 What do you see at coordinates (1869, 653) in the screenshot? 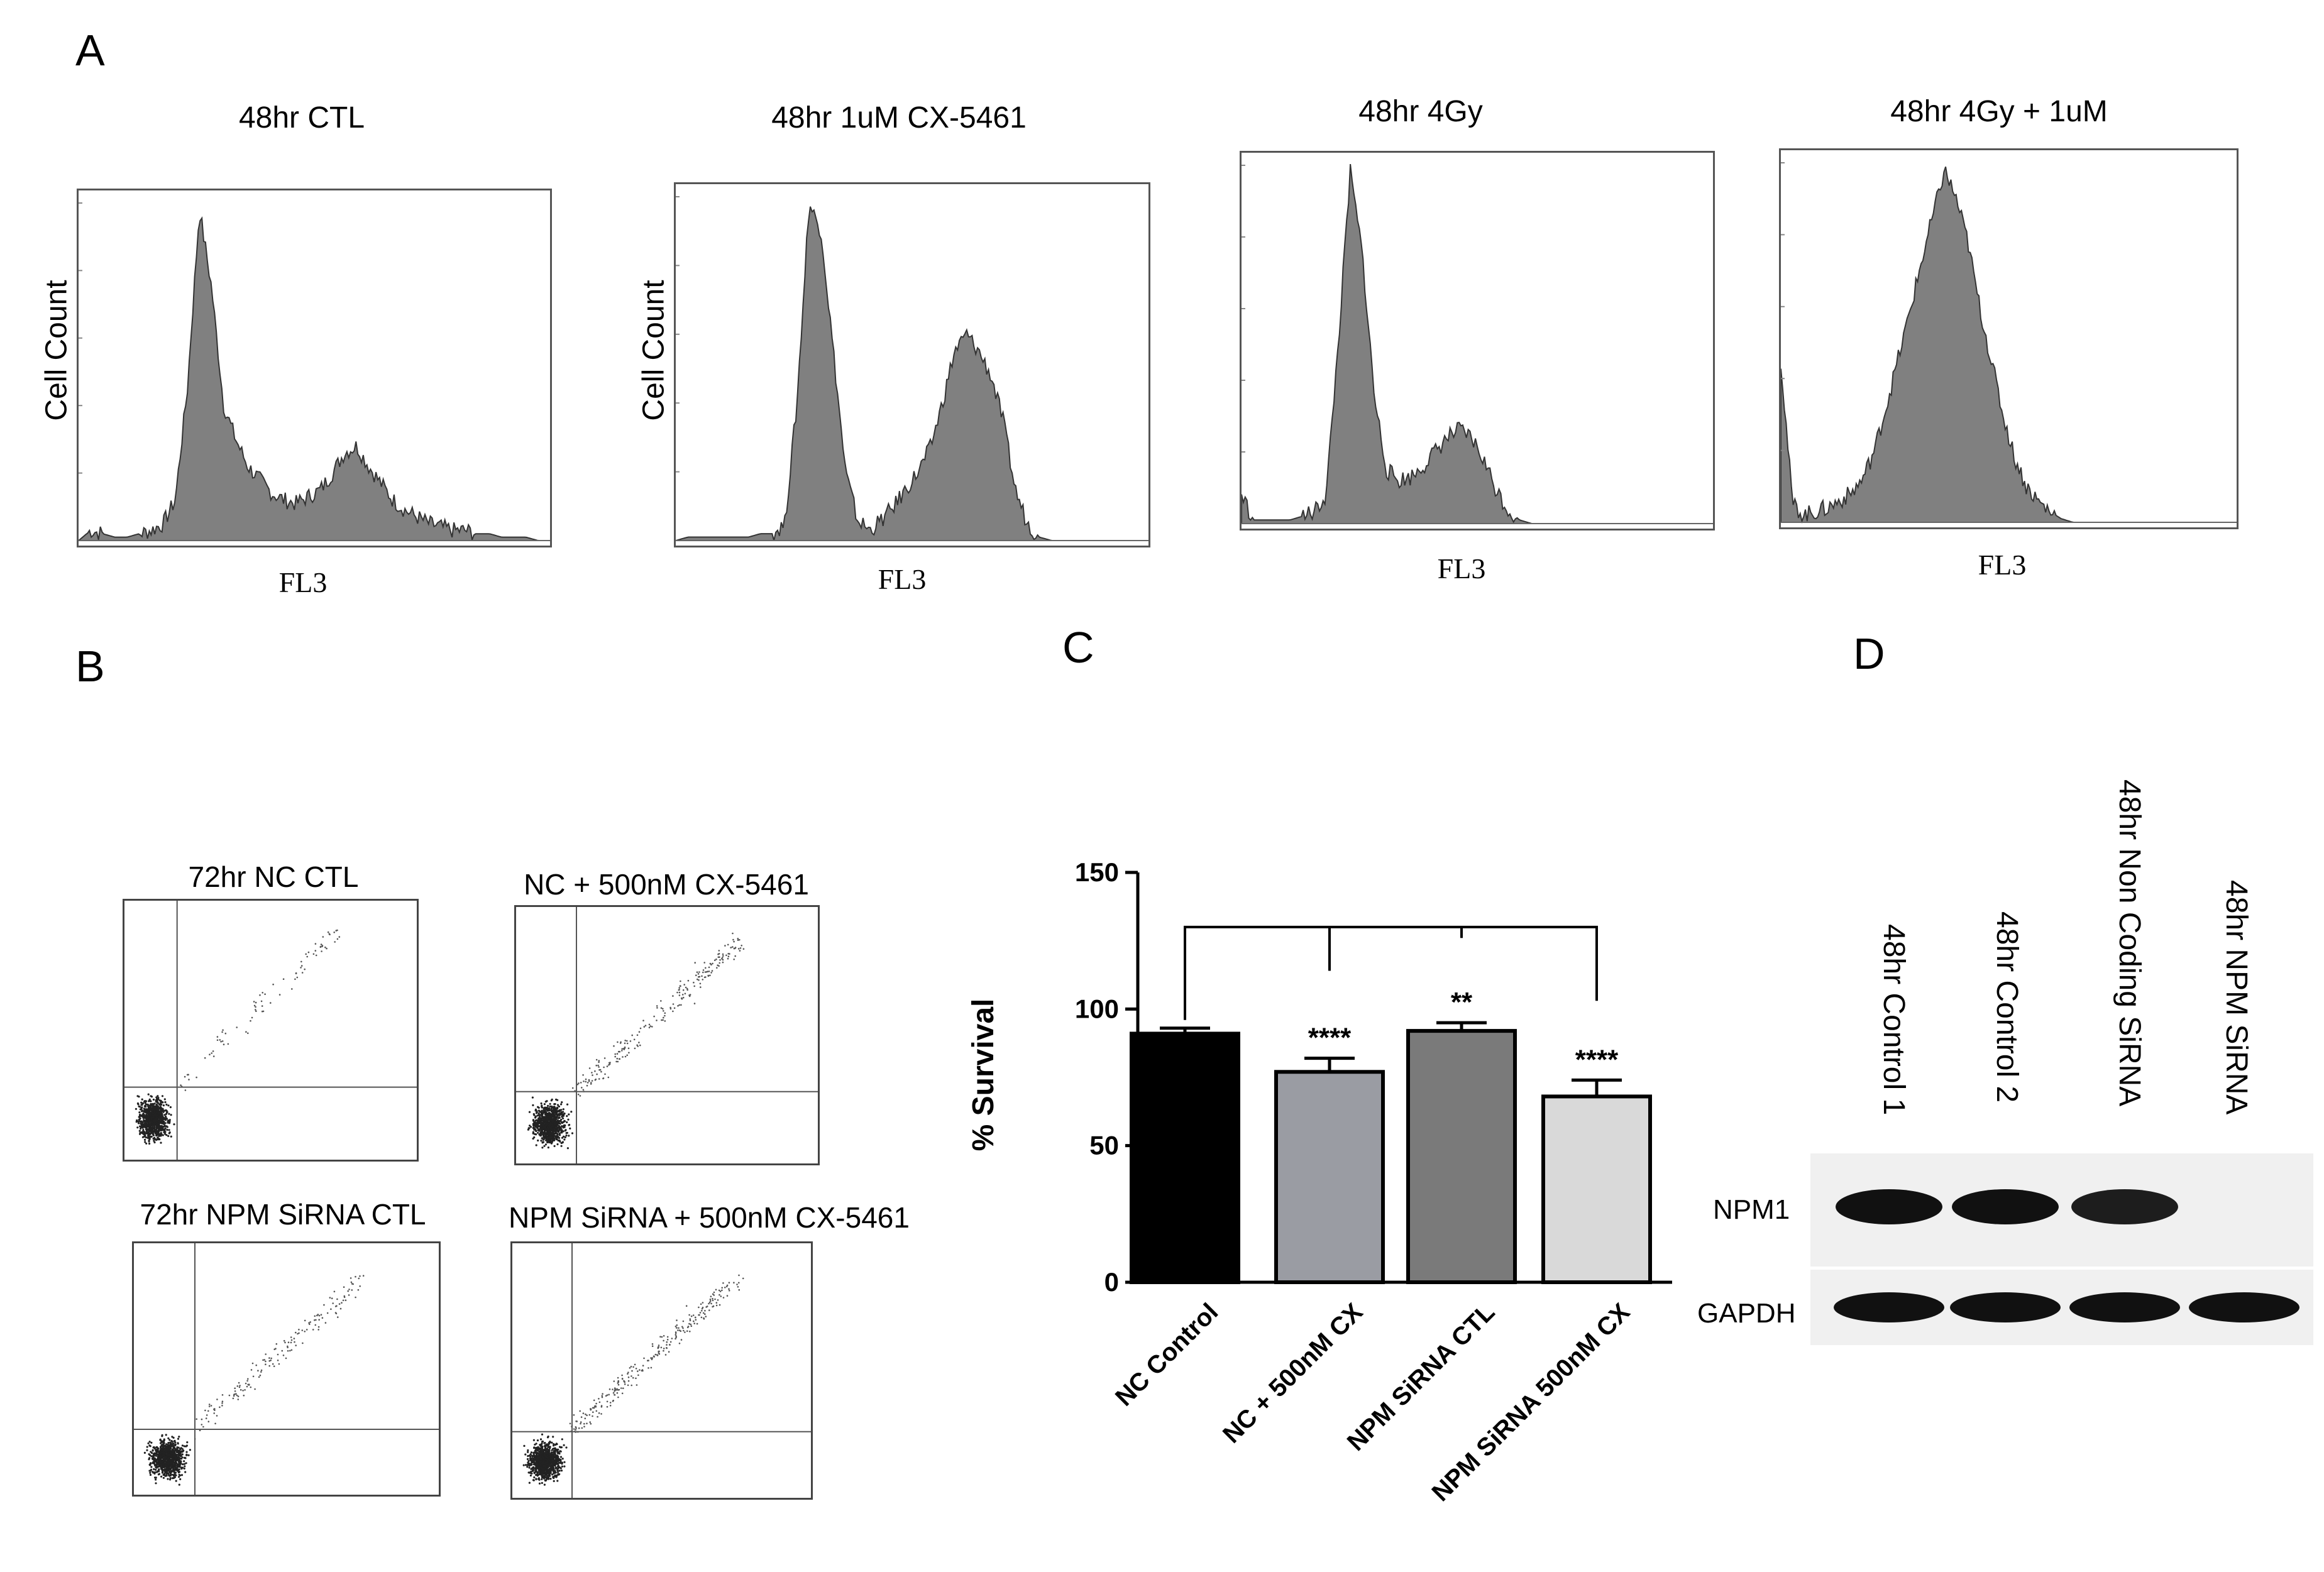
I see `panel-letter-d: D` at bounding box center [1869, 653].